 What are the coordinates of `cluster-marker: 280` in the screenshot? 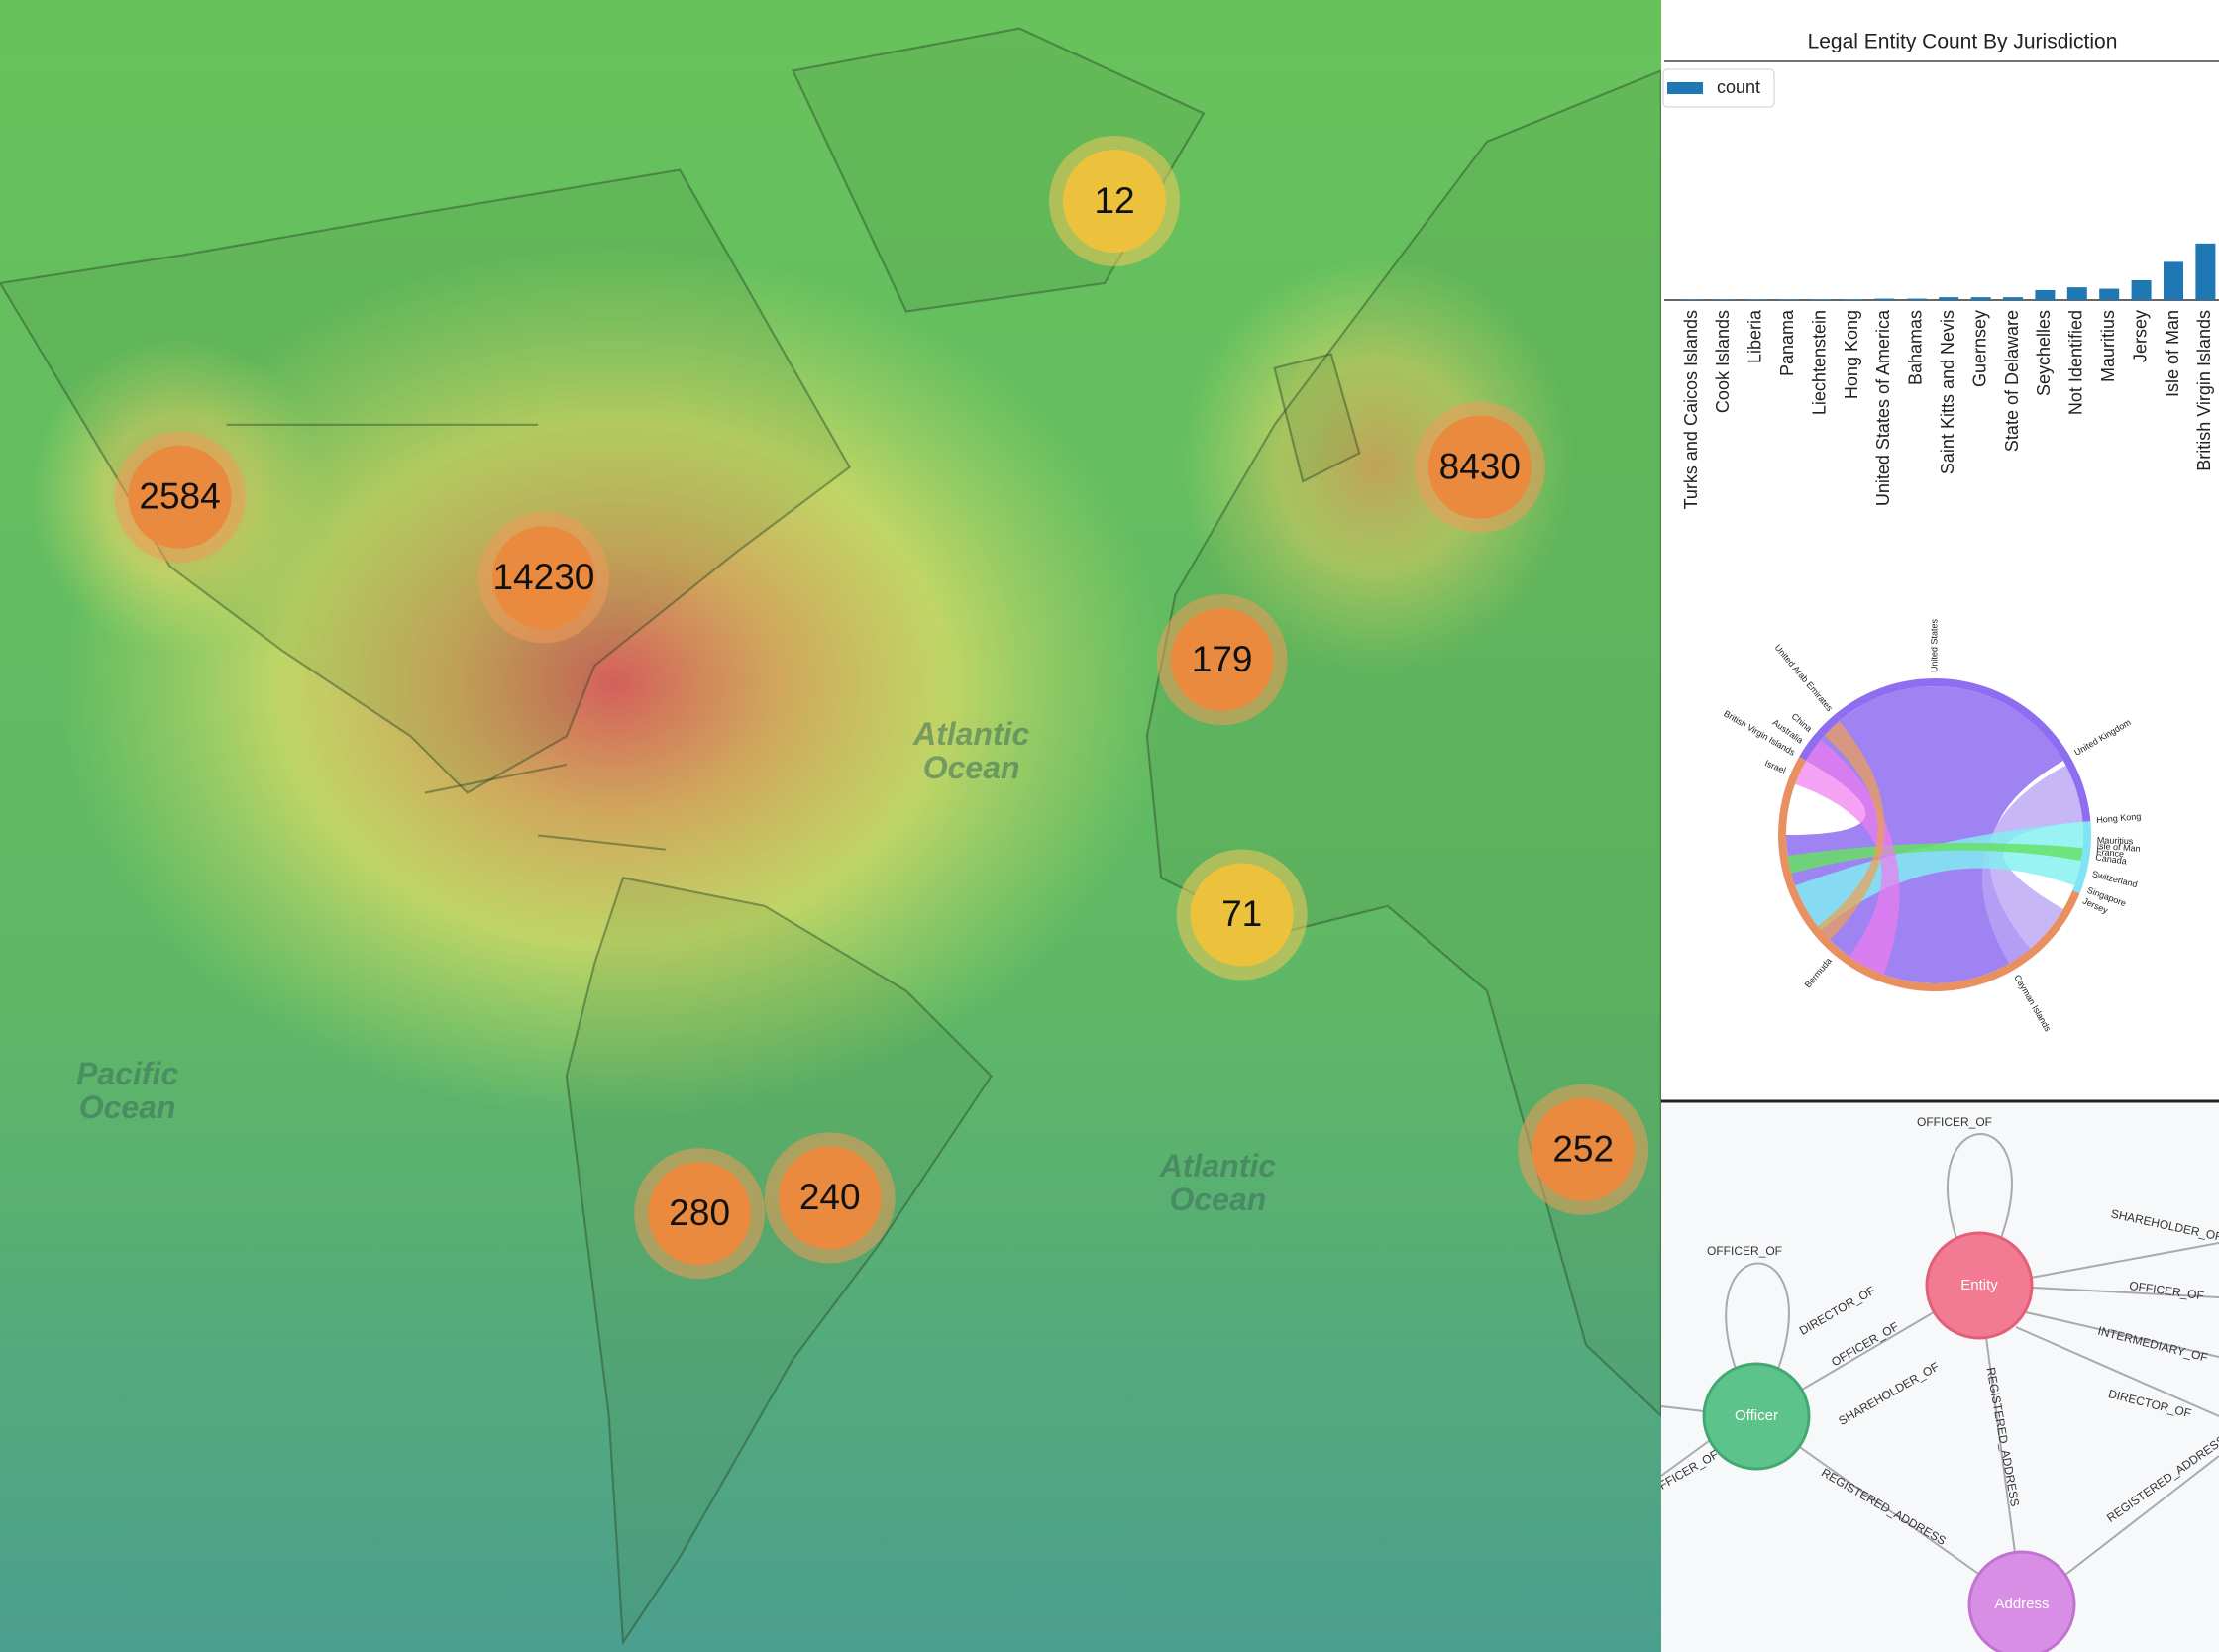 It's located at (700, 1214).